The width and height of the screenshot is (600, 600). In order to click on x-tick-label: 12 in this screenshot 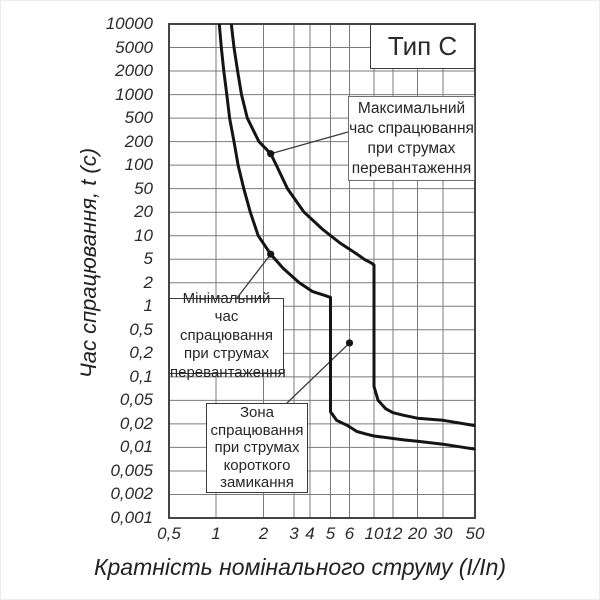, I will do `click(393, 533)`.